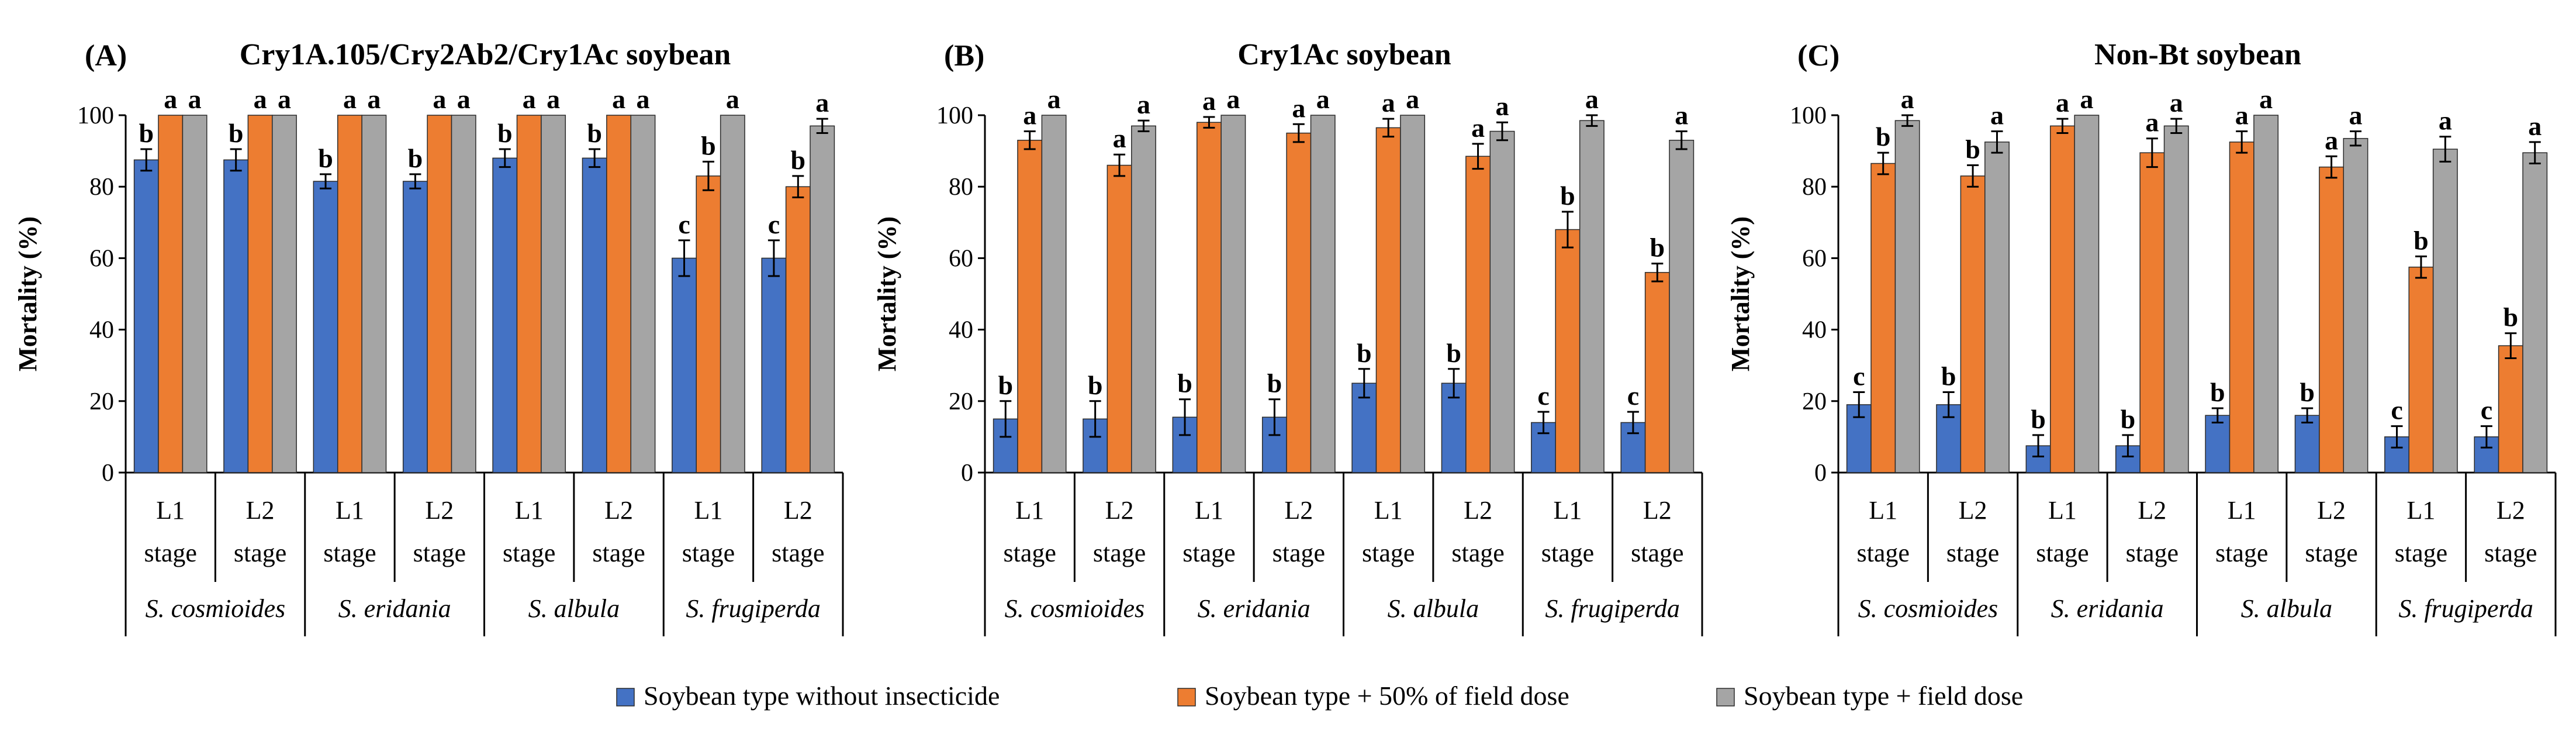  I want to click on panel-3-title: Non-Bt soybean, so click(2197, 54).